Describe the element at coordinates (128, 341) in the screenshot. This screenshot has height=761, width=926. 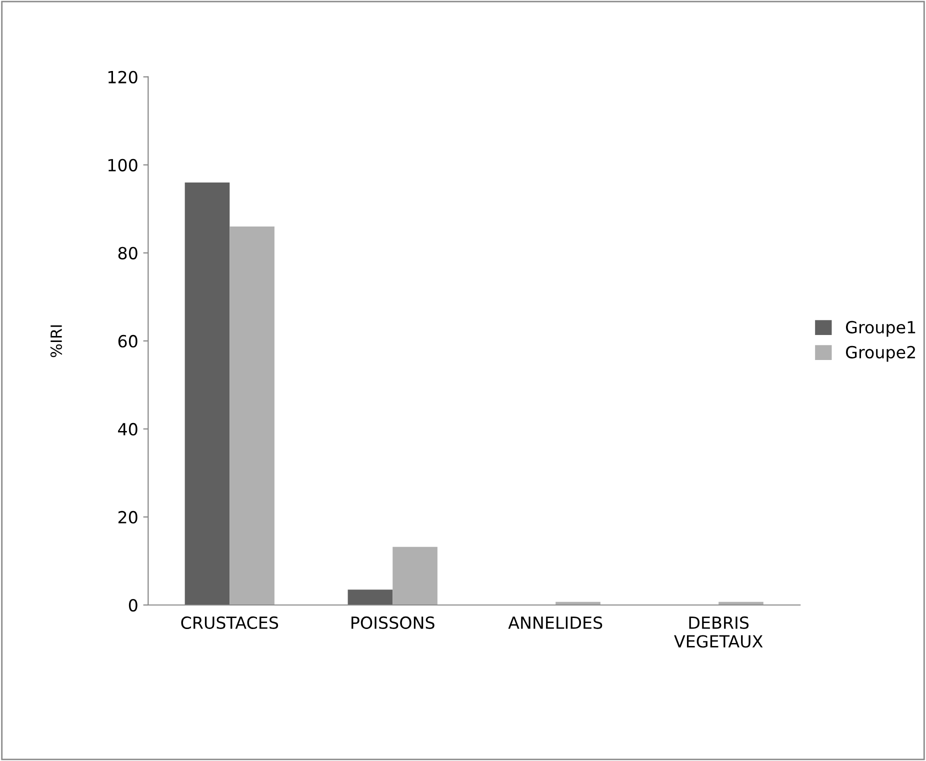
I see `y-tick-label: 60` at that location.